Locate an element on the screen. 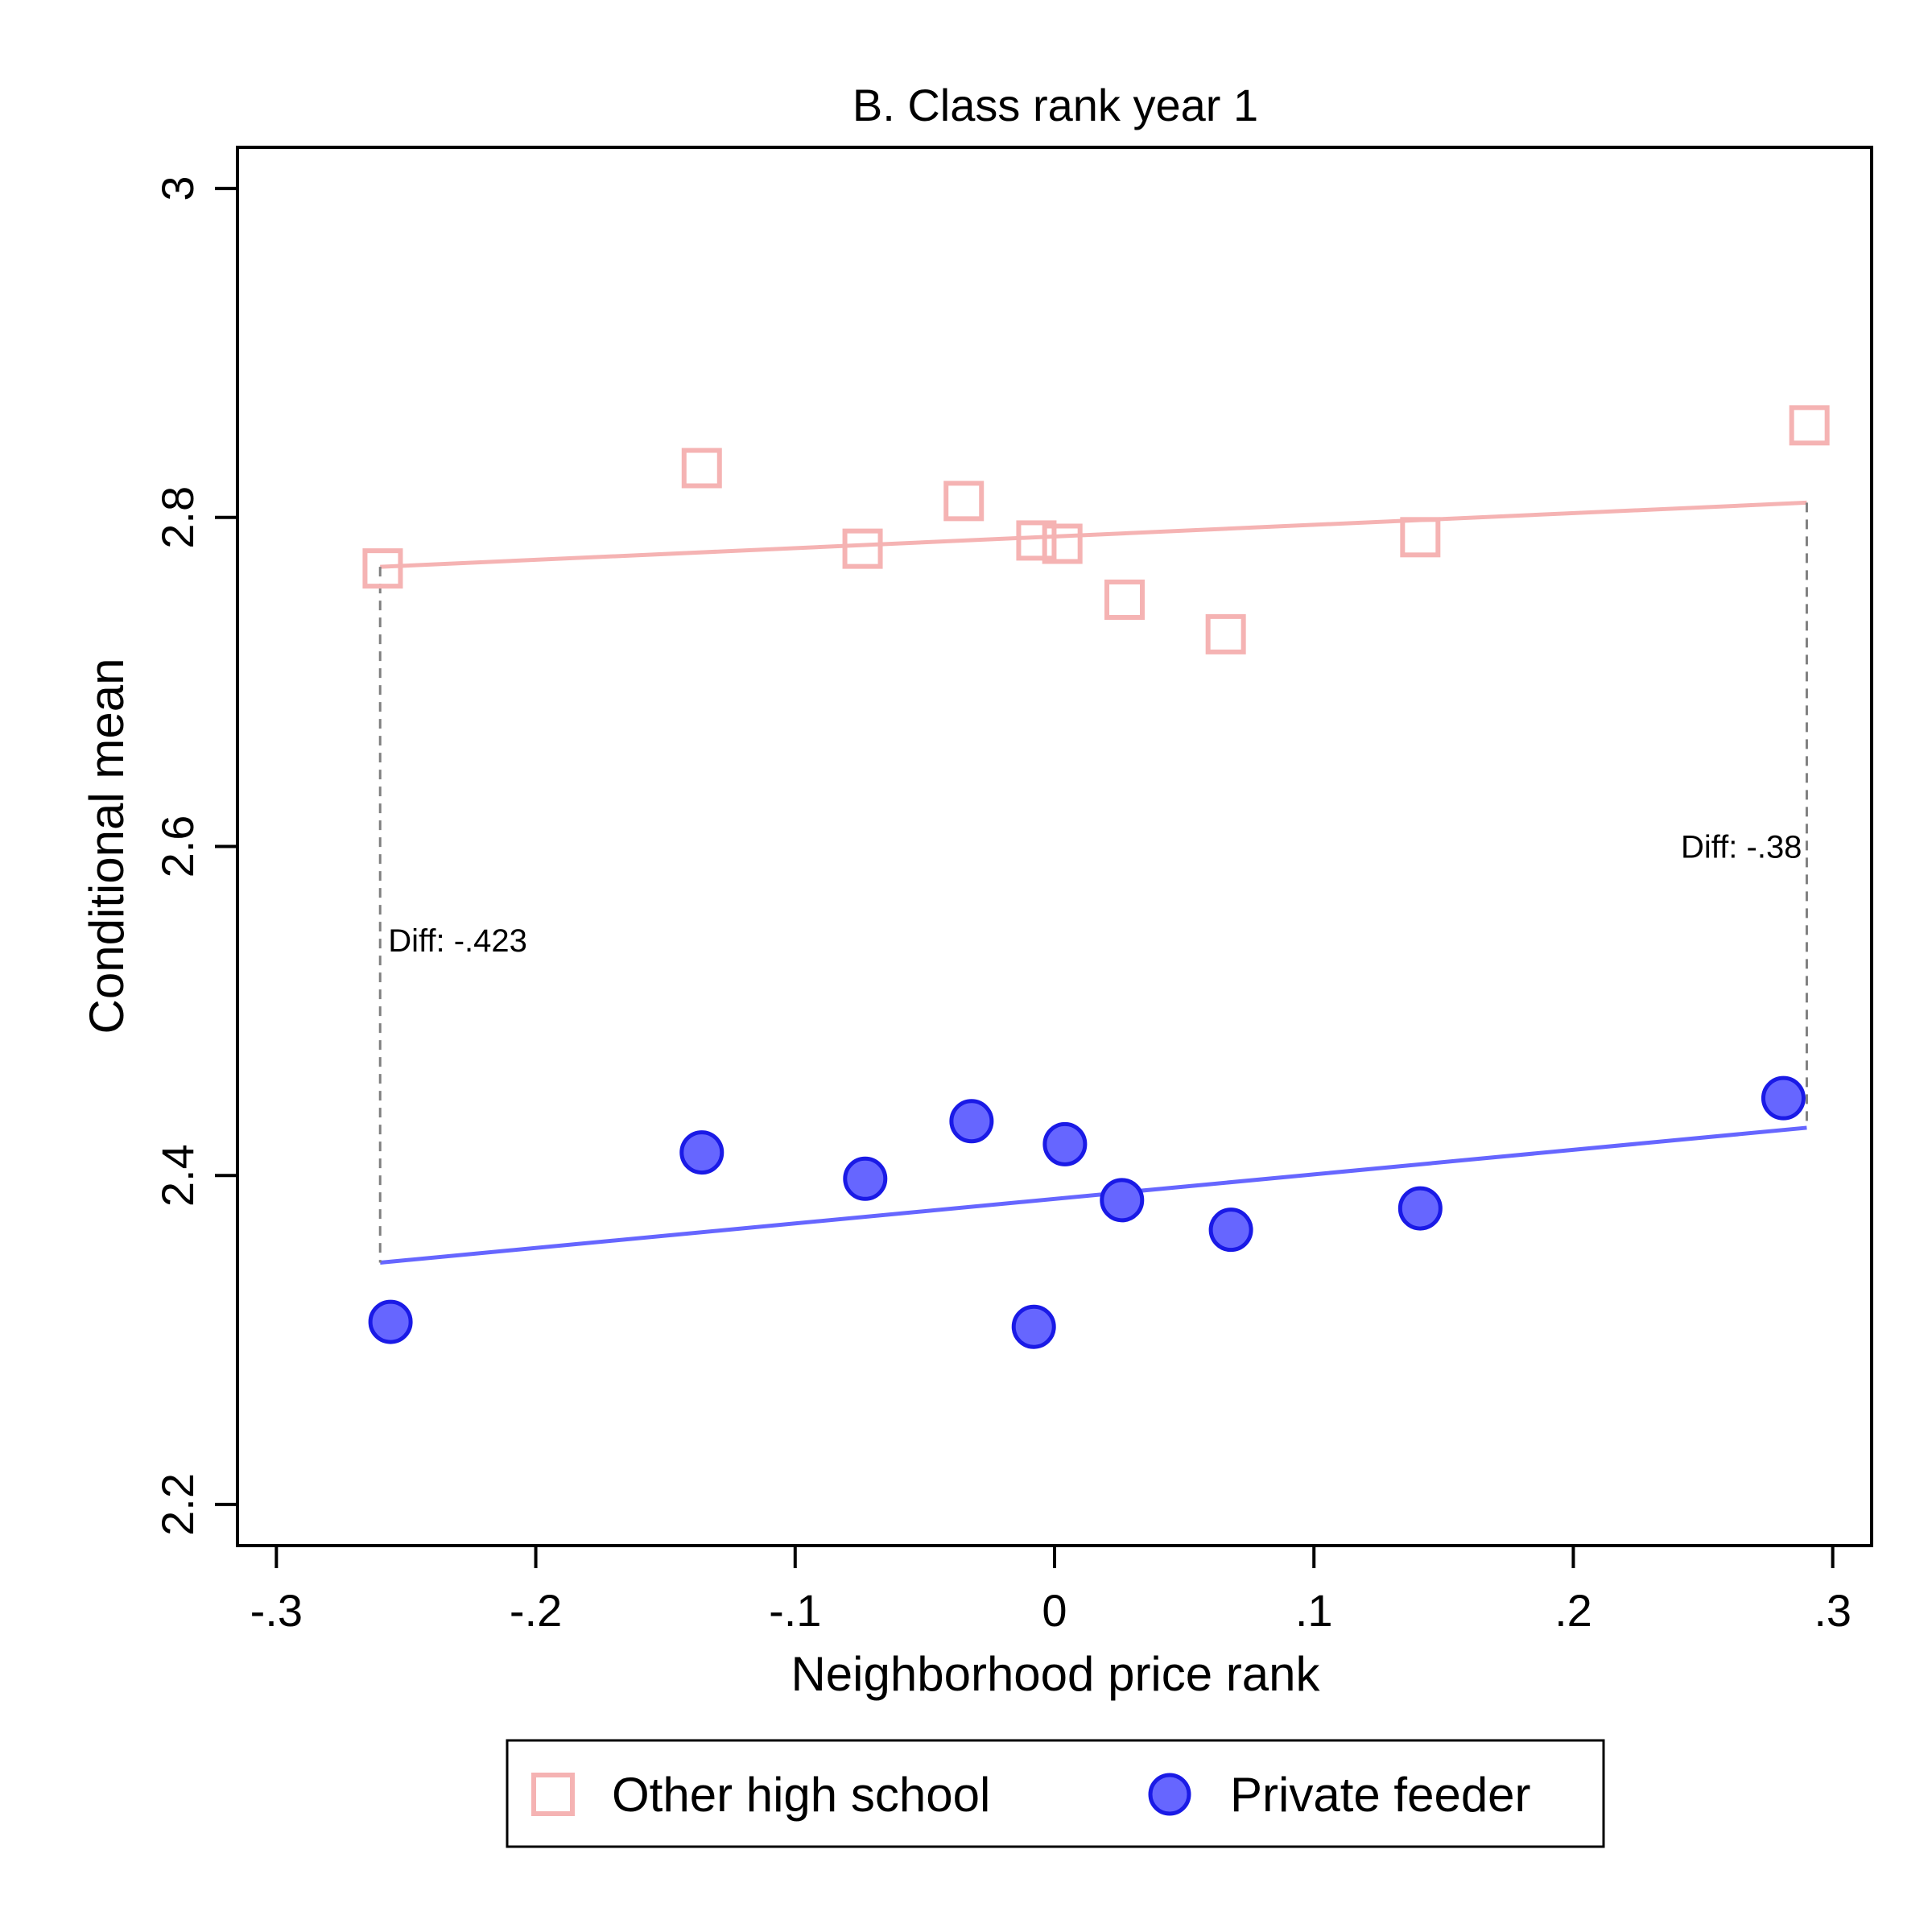  x-axis: -.3 -.2 -.1 0 .1 .2 .3 is located at coordinates (1051, 1591).